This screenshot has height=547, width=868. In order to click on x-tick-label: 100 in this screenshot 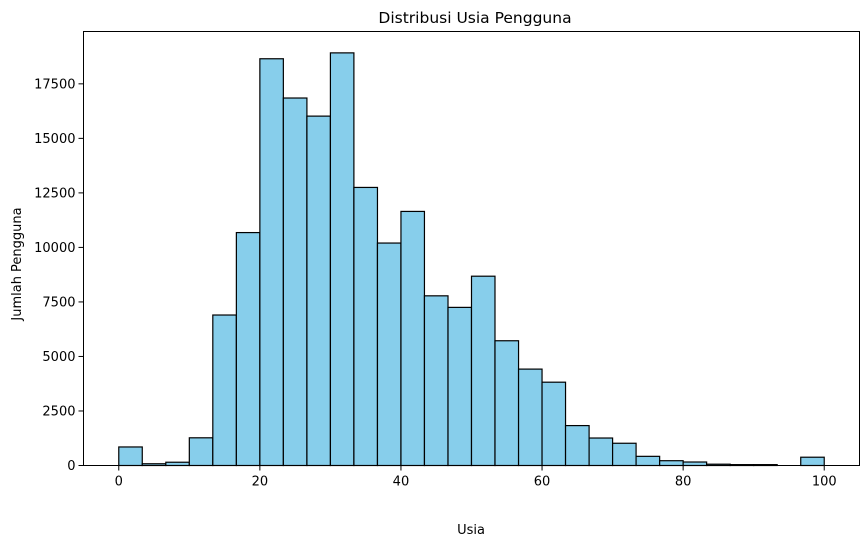, I will do `click(824, 482)`.